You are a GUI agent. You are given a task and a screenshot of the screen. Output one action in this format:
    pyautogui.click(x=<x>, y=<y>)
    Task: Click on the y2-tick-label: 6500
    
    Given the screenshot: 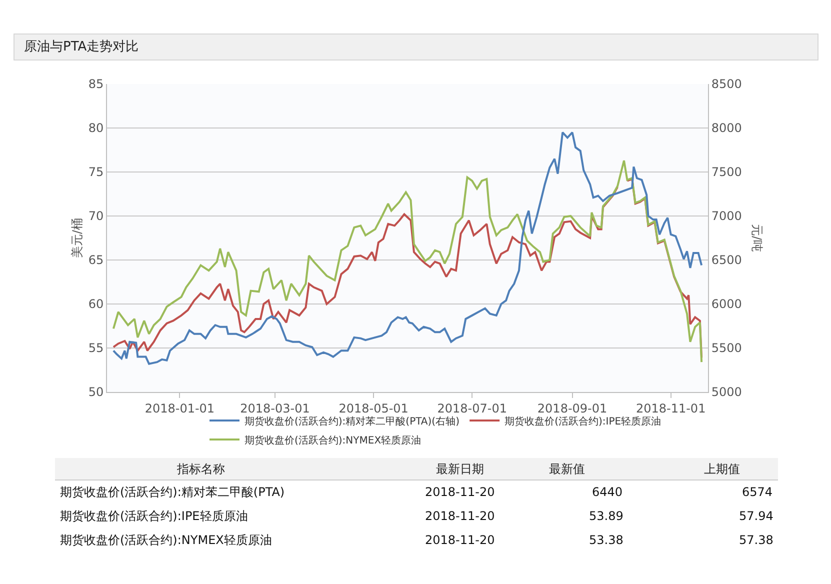 What is the action you would take?
    pyautogui.click(x=726, y=260)
    